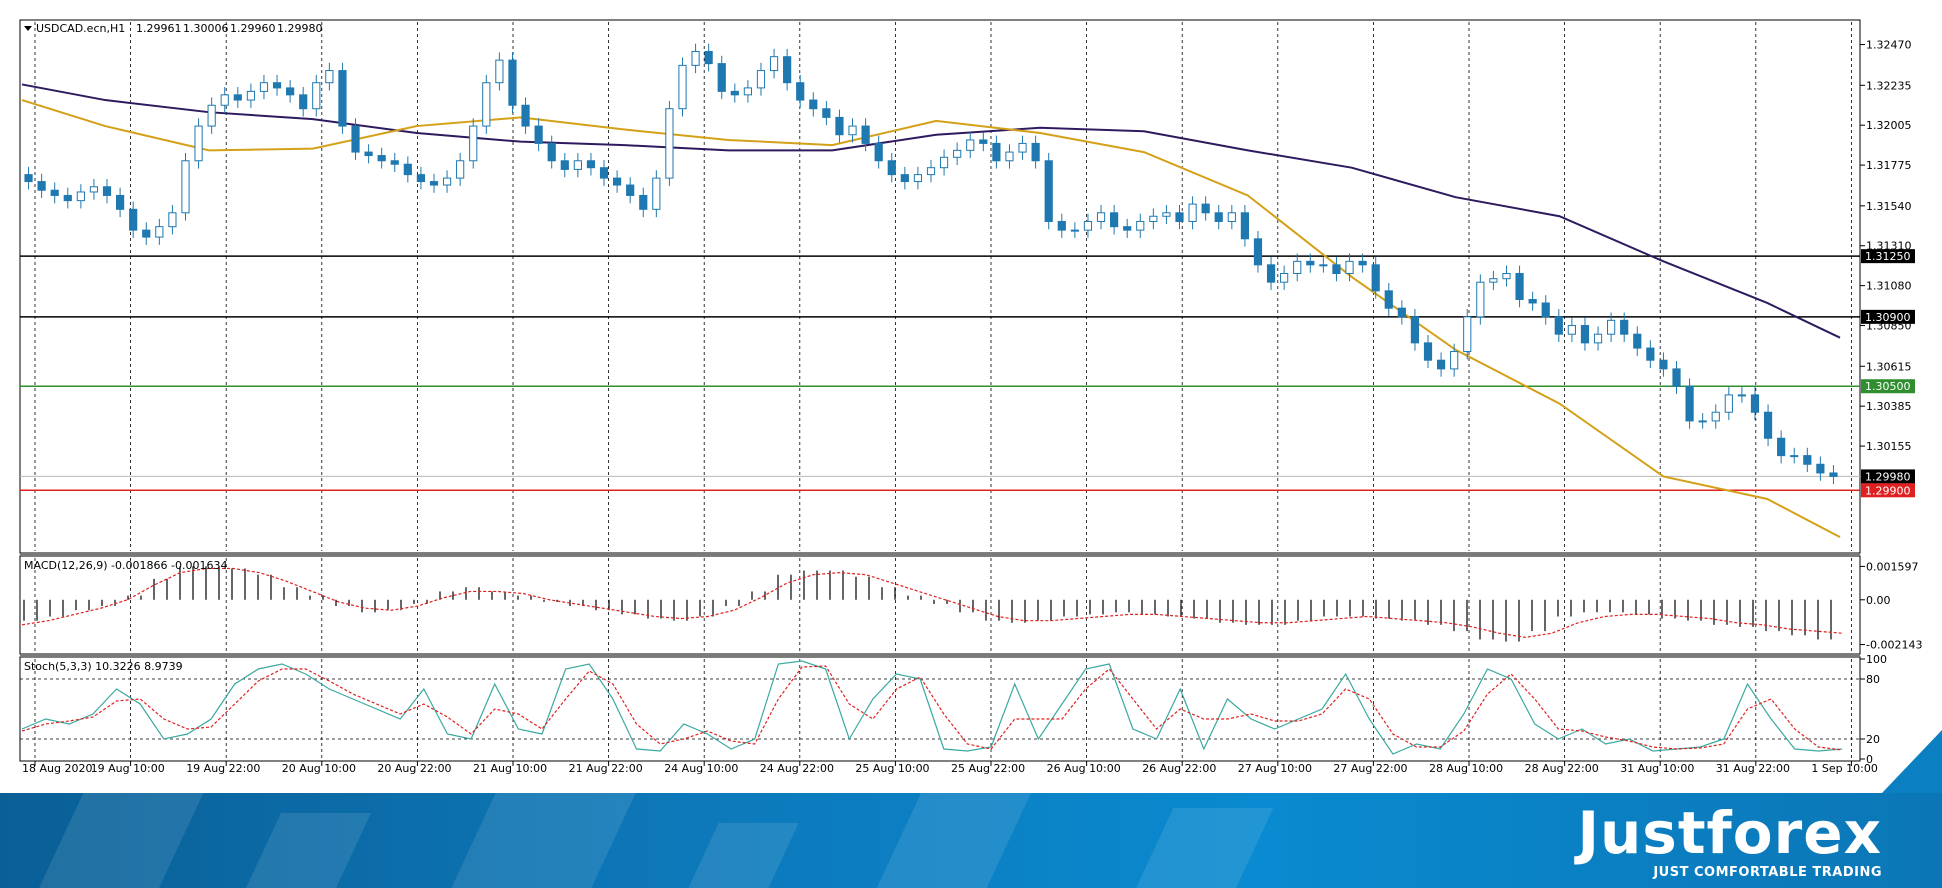 The image size is (1942, 888). What do you see at coordinates (128, 768) in the screenshot?
I see `time-axis-label: 19 Aug 10:00` at bounding box center [128, 768].